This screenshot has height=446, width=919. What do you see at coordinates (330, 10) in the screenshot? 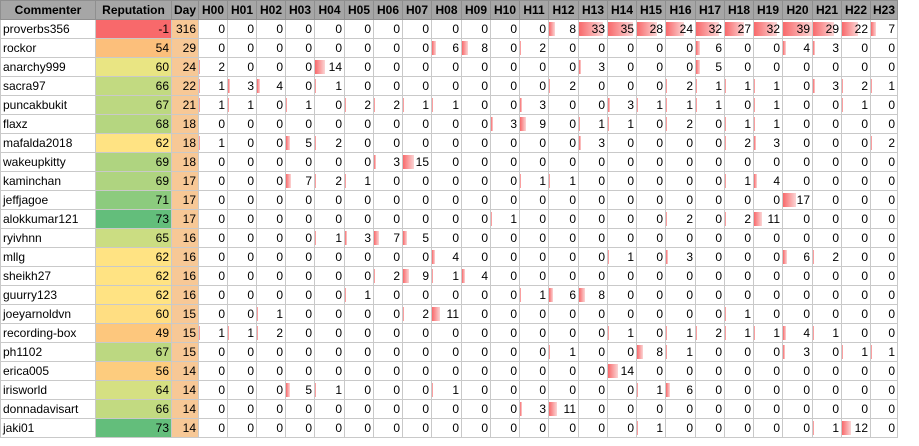
I see `col-header-h04: H04` at bounding box center [330, 10].